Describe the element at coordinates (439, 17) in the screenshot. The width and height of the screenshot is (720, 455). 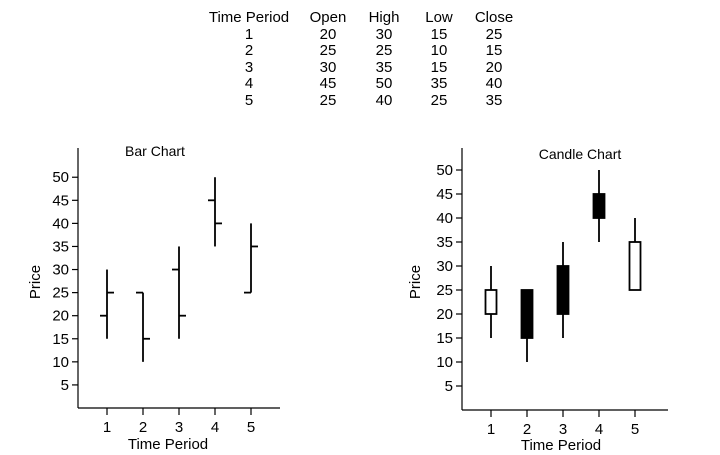
I see `header-low: Low` at that location.